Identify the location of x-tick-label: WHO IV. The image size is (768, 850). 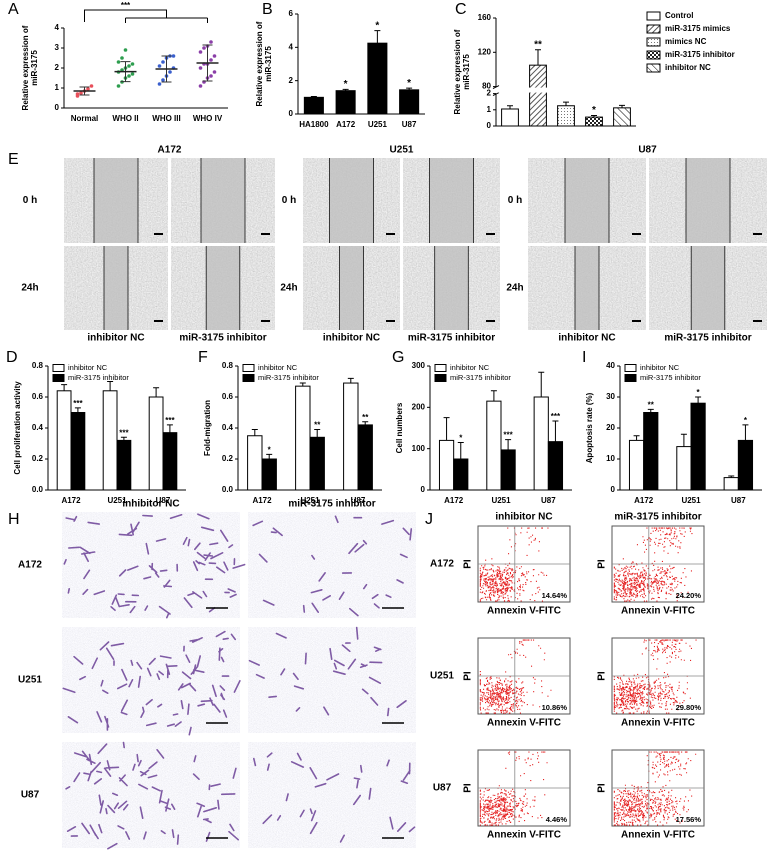
(208, 118).